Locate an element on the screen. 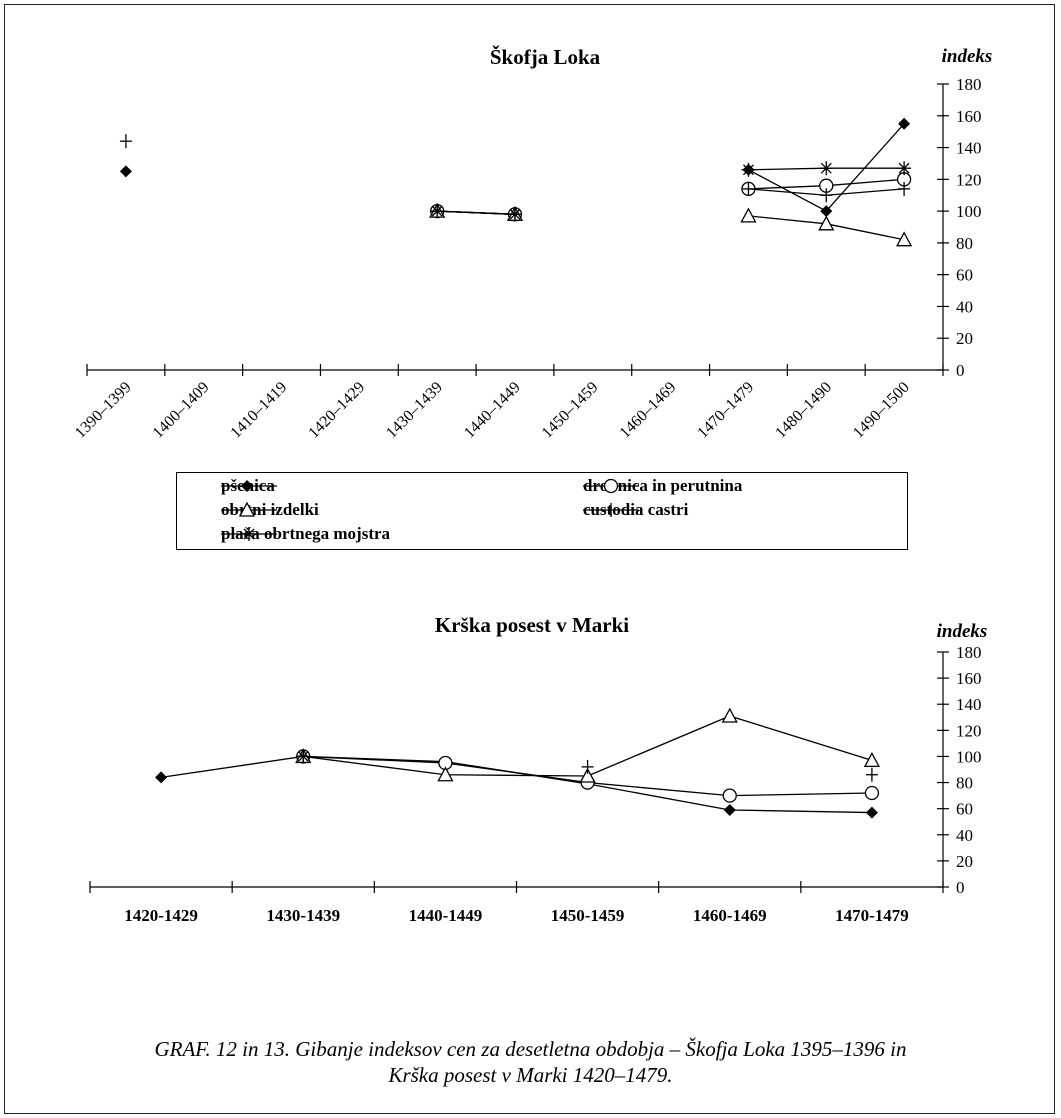 The width and height of the screenshot is (1061, 1118). x-tick-label: 1410–1419 is located at coordinates (258, 410).